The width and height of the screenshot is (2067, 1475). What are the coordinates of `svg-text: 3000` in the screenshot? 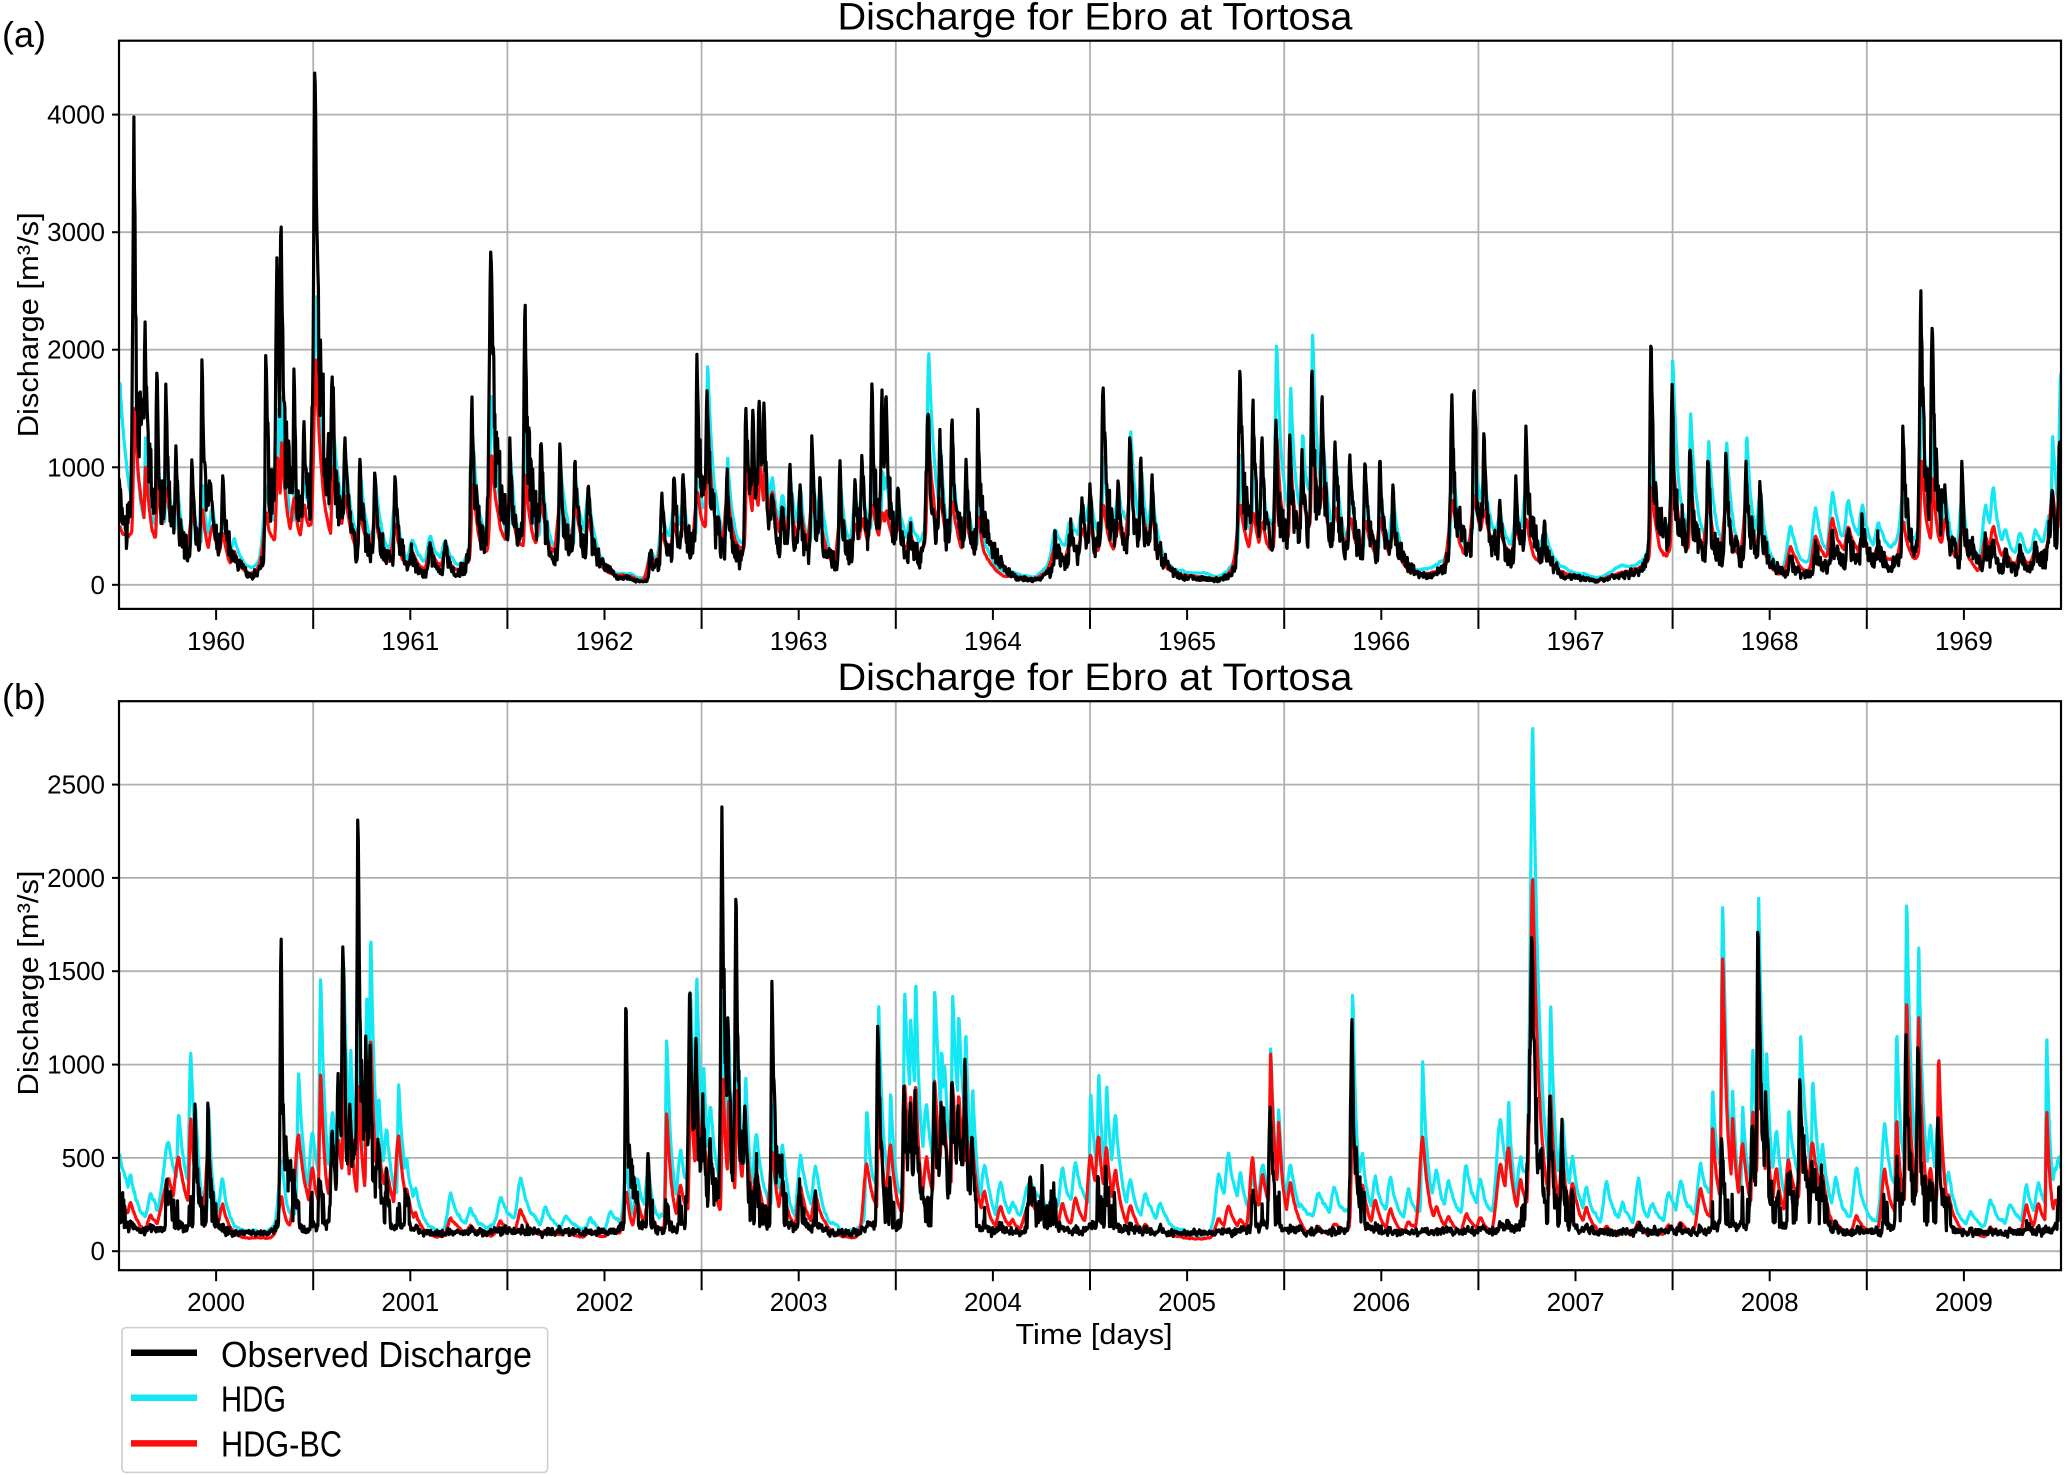 It's located at (76, 232).